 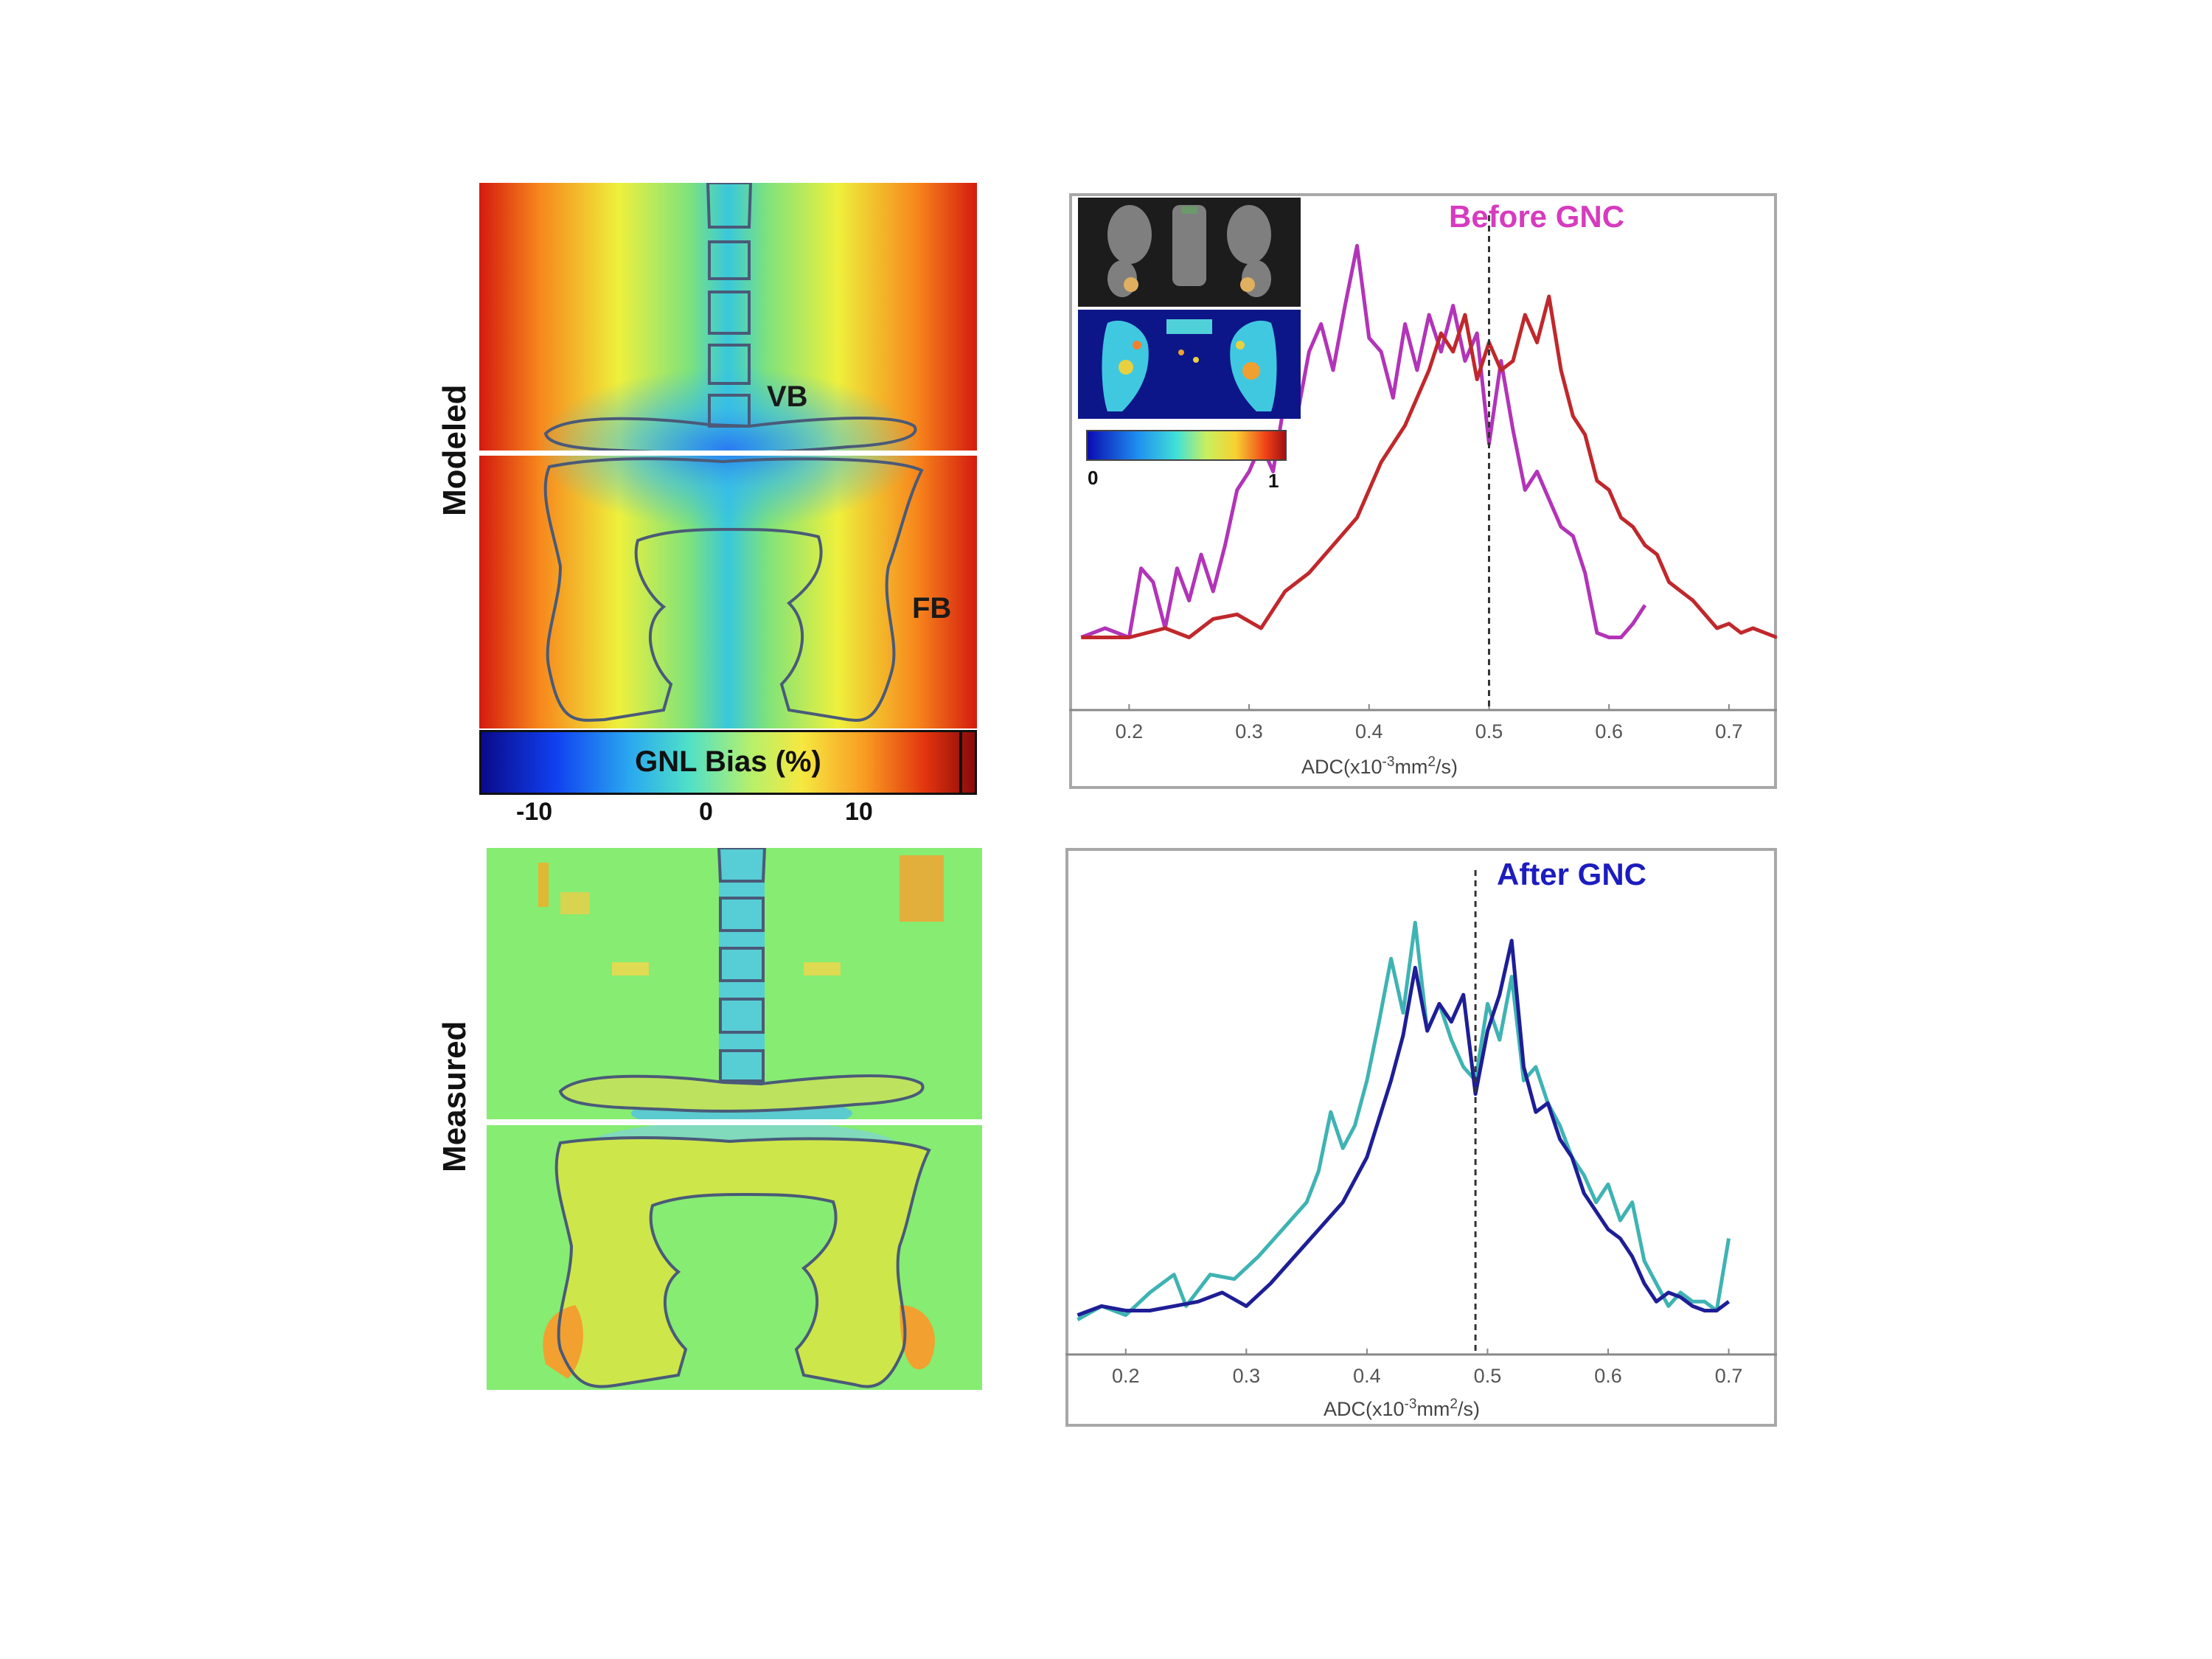 What do you see at coordinates (1186, 445) in the screenshot?
I see `inset-colorbar` at bounding box center [1186, 445].